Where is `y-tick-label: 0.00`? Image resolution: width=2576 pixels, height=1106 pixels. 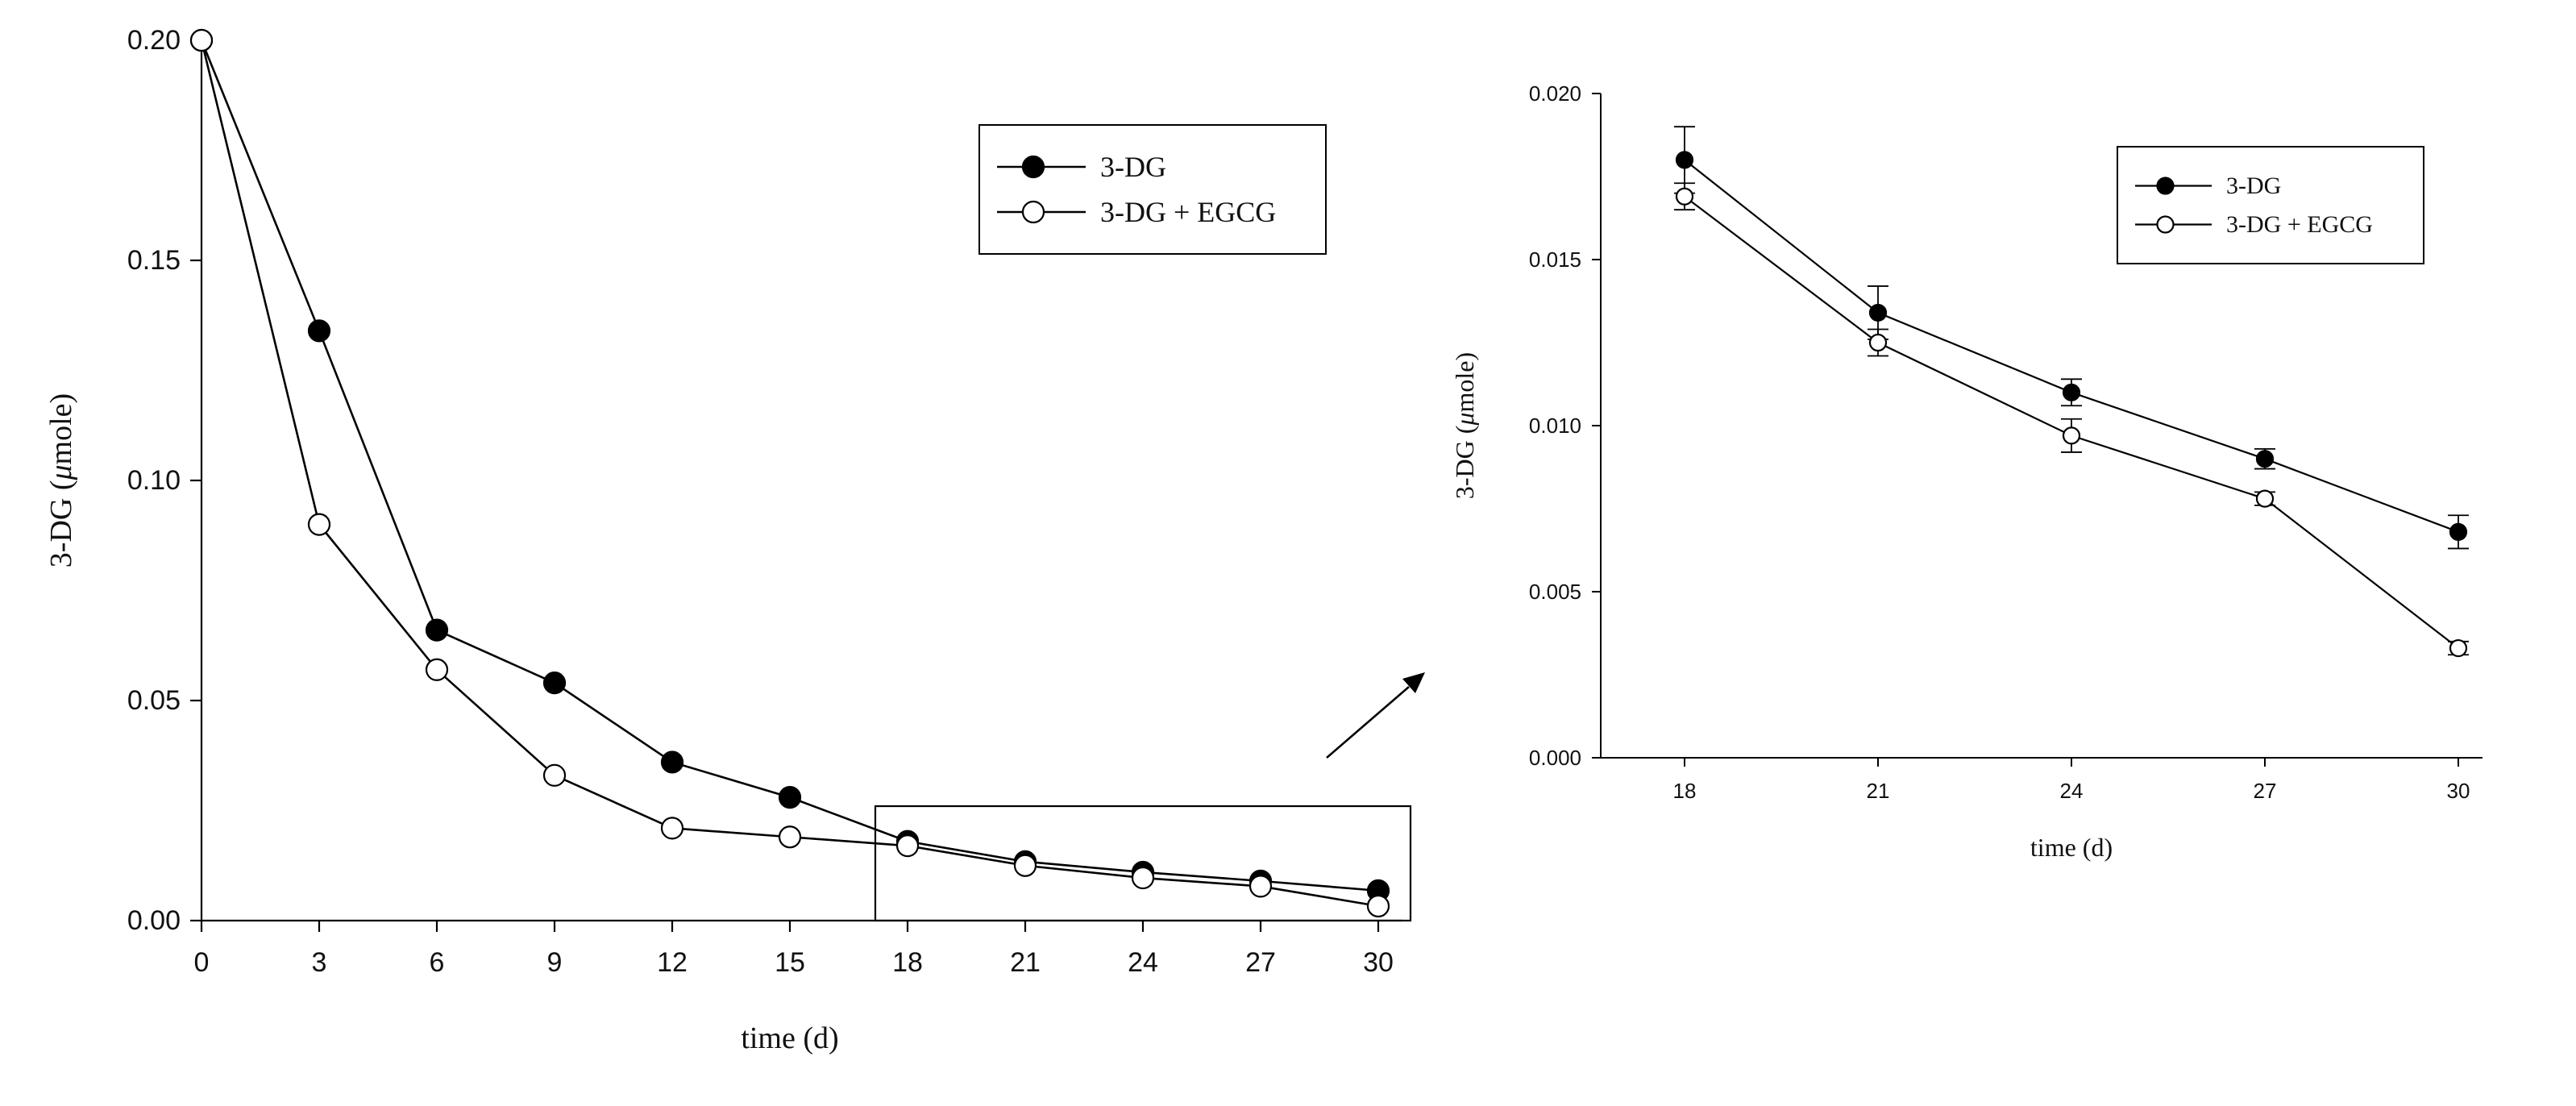
y-tick-label: 0.00 is located at coordinates (154, 920).